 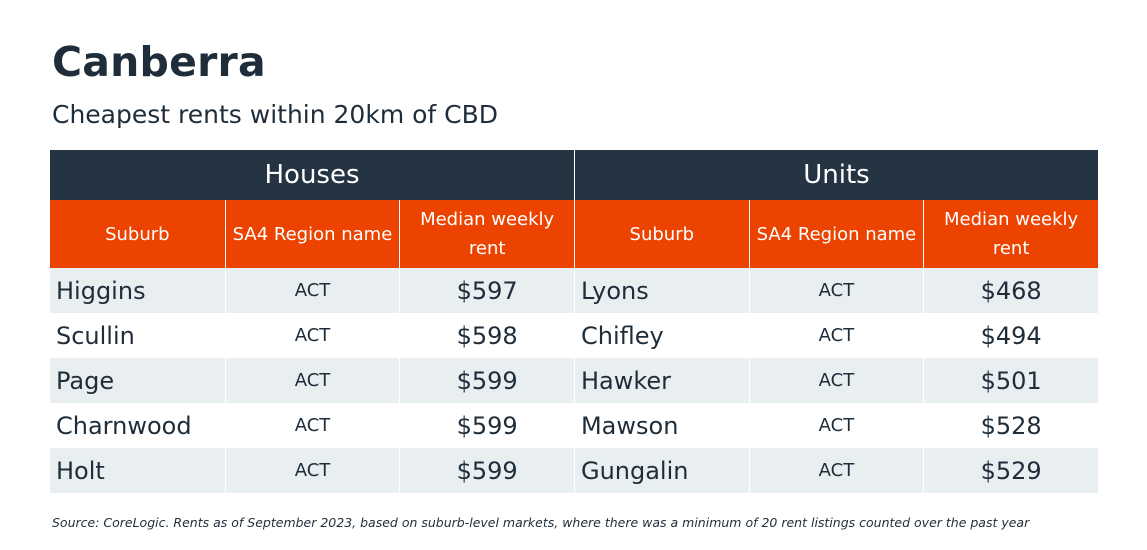 I want to click on table-cell-rent: $501, so click(x=1010, y=380).